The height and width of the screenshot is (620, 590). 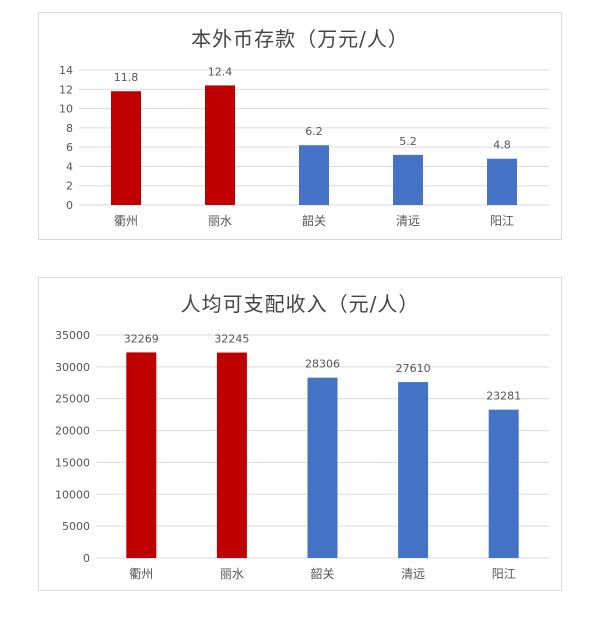 I want to click on income-chart-title: 人均可支配收入（元/人）, so click(x=300, y=304).